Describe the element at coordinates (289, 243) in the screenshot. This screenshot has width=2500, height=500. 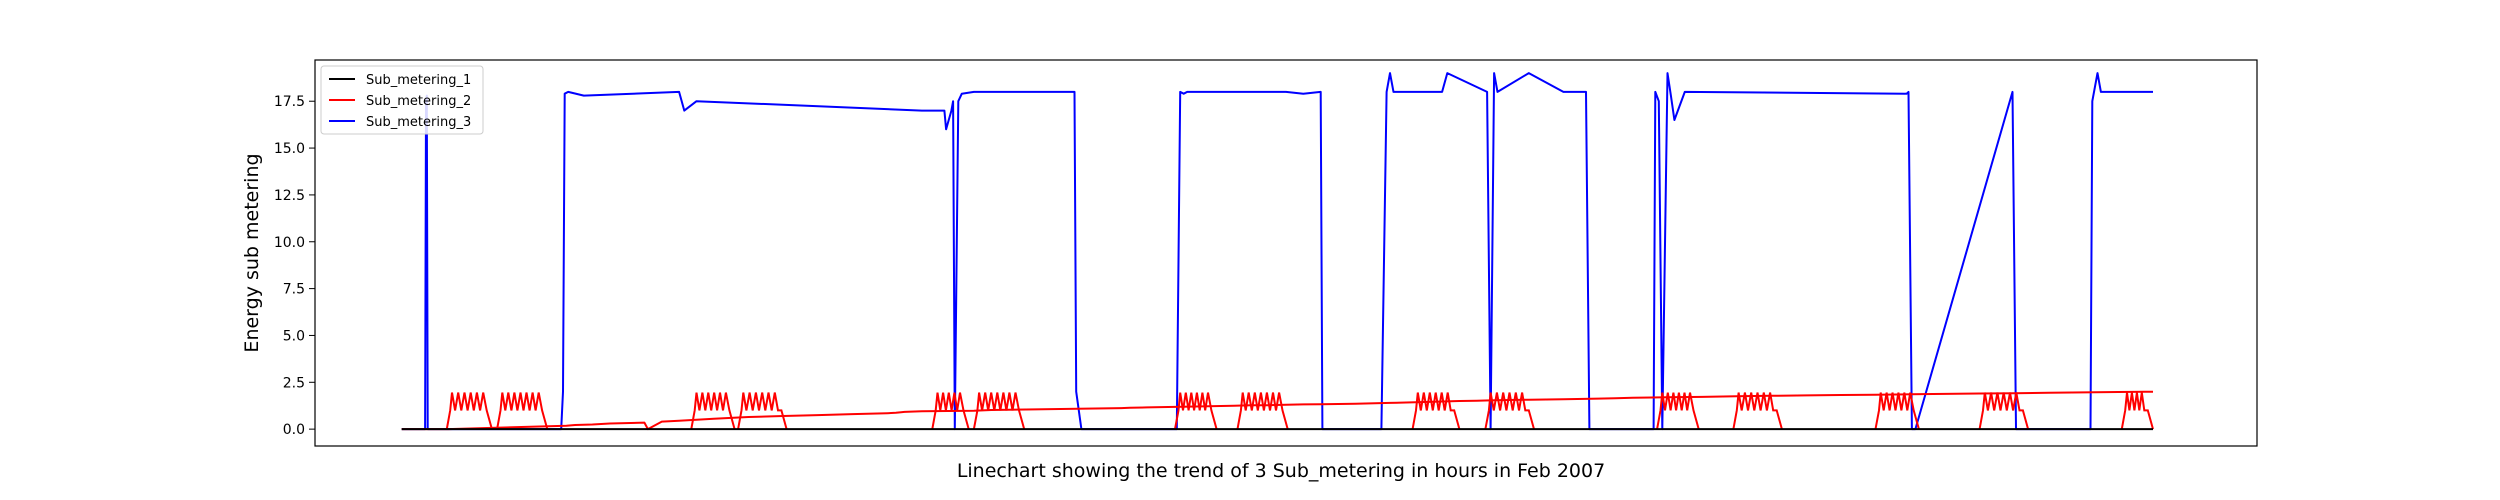
I see `y-tick-label: 10.0` at that location.